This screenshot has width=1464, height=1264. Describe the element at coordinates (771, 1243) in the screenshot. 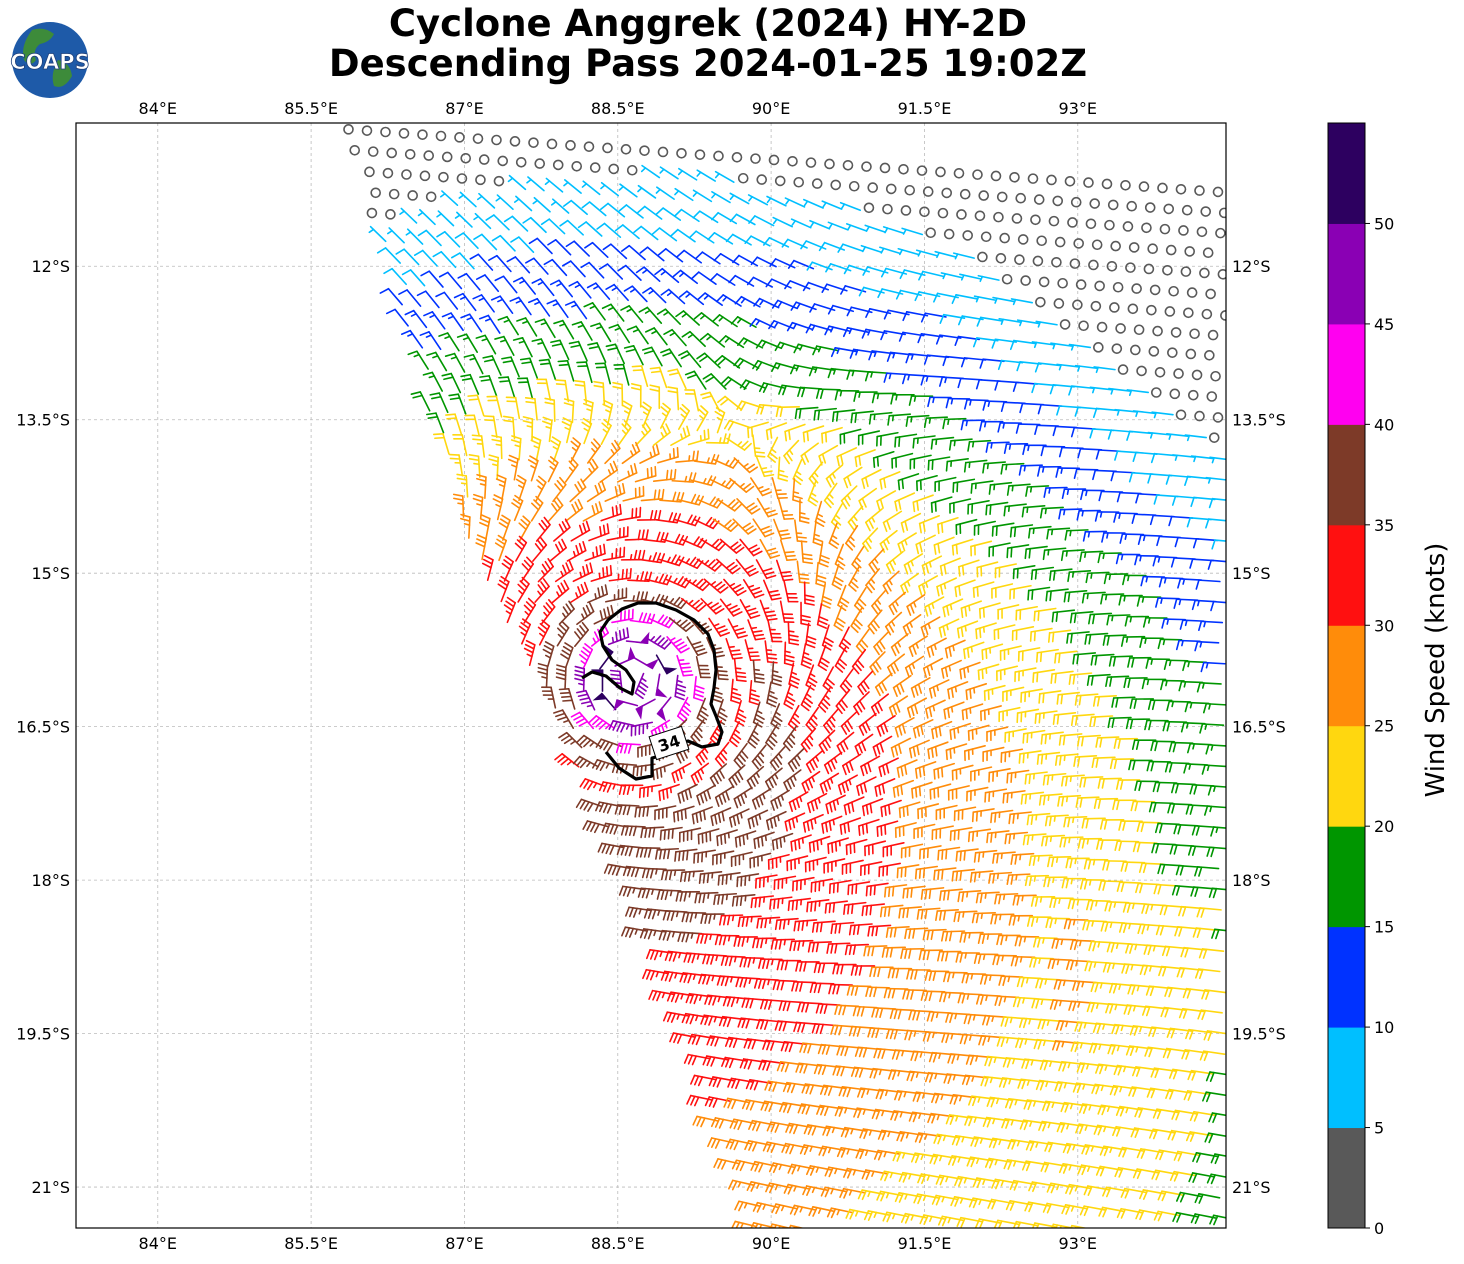

I see `lon-tick-bottom-4: 90°E` at that location.